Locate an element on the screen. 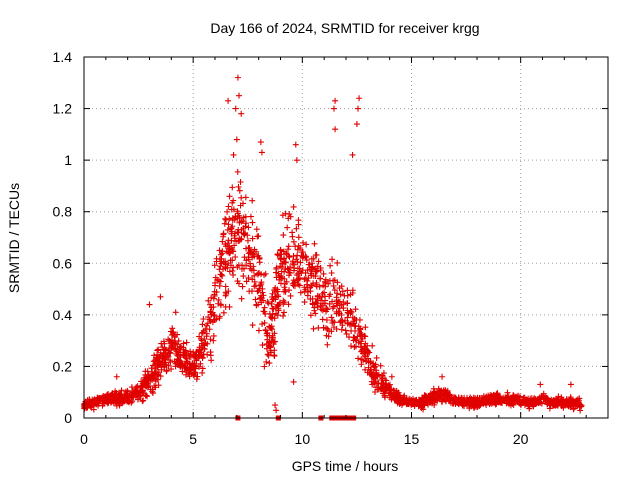  y-tick-label: 0.4 is located at coordinates (63, 315).